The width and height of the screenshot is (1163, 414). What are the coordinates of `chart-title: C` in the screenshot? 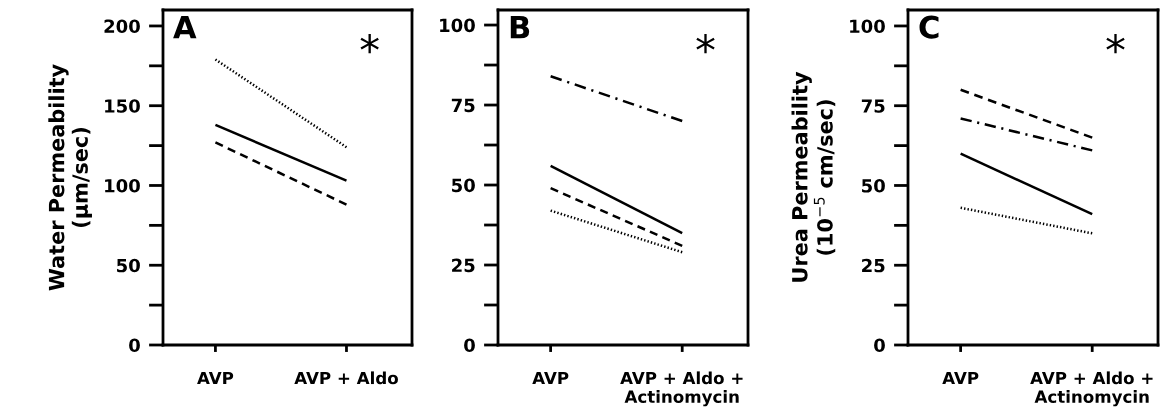 It's located at (929, 27).